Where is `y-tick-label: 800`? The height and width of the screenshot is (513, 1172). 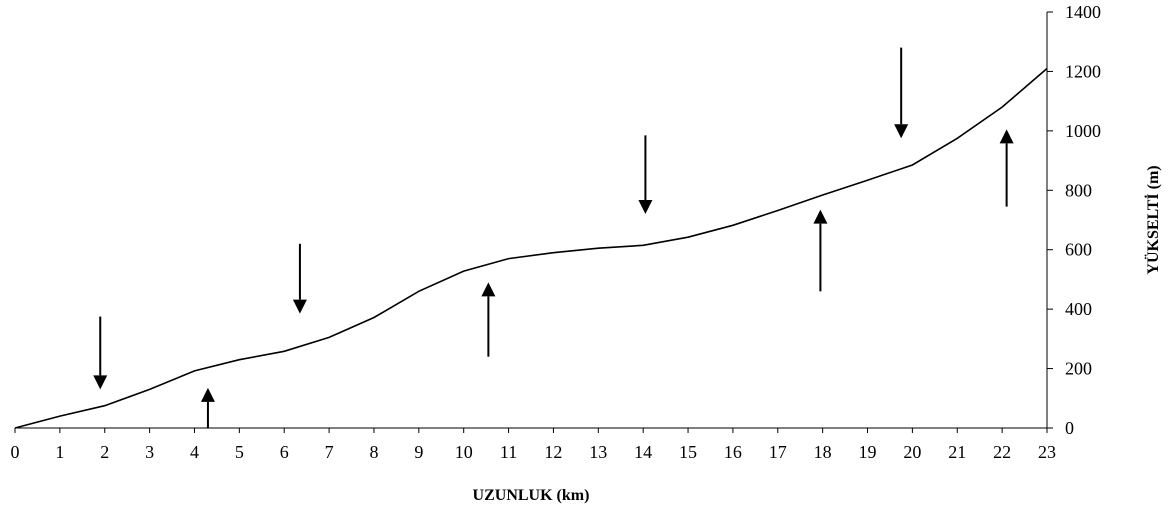
y-tick-label: 800 is located at coordinates (1078, 190).